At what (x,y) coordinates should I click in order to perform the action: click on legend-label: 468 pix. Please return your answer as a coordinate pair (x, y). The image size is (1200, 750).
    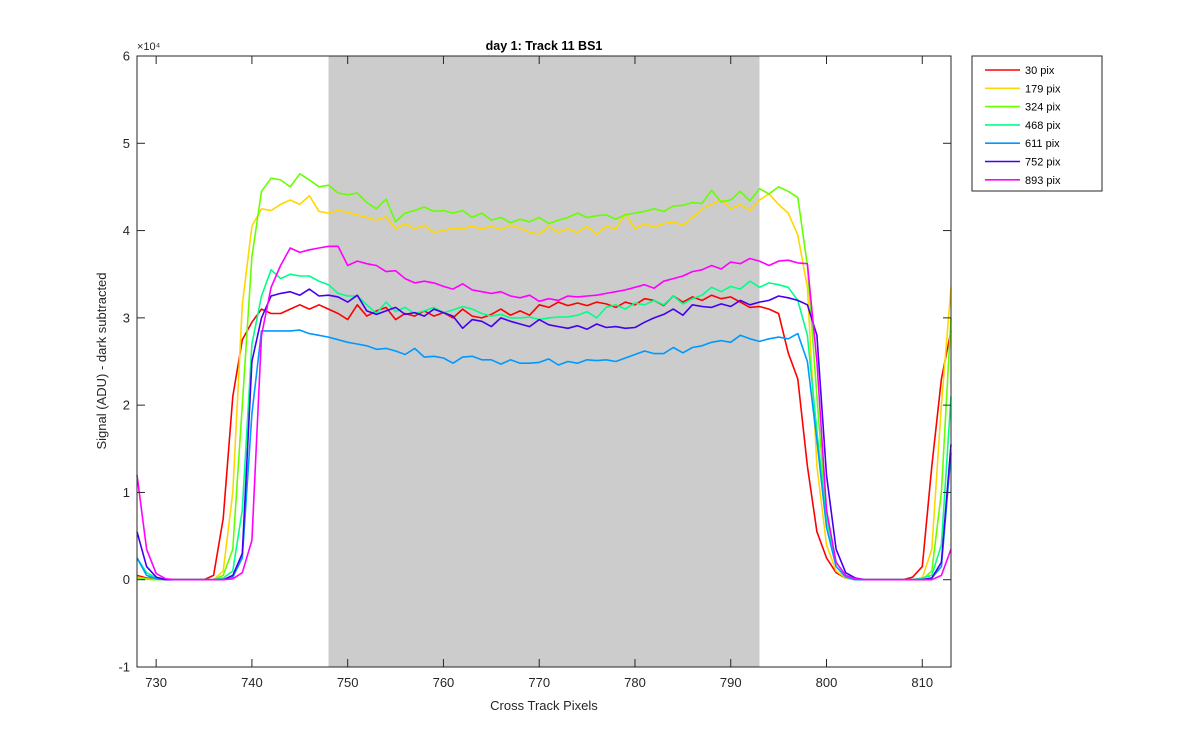
    Looking at the image, I should click on (1043, 126).